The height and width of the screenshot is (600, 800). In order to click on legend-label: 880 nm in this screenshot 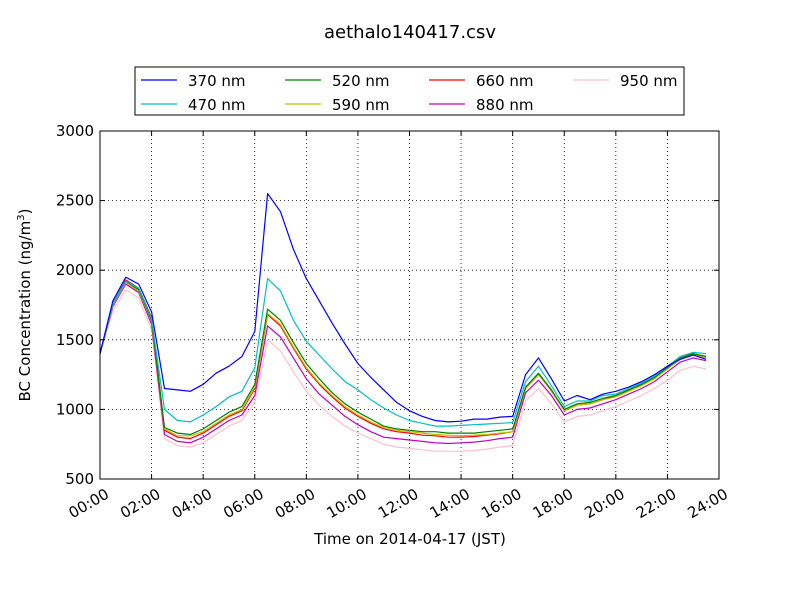, I will do `click(505, 105)`.